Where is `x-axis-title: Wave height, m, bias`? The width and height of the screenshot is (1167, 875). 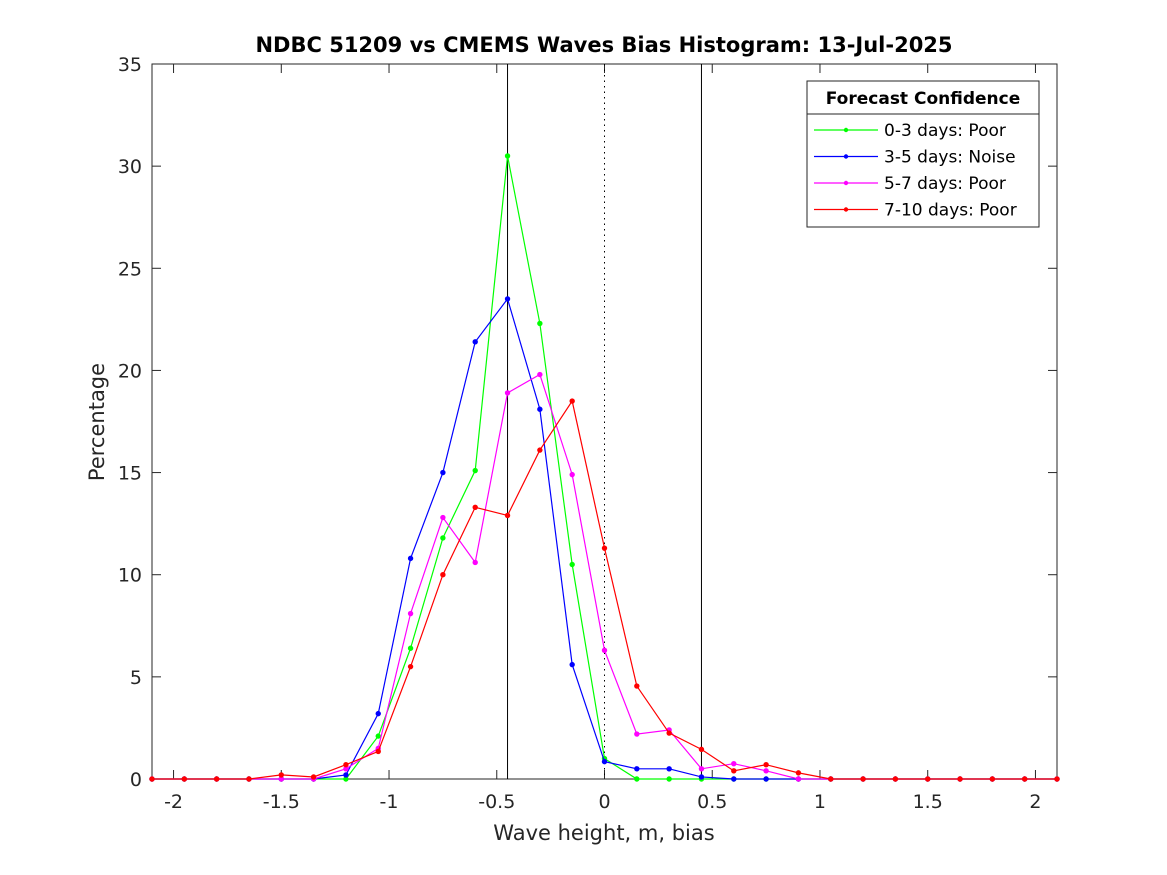 x-axis-title: Wave height, m, bias is located at coordinates (603, 833).